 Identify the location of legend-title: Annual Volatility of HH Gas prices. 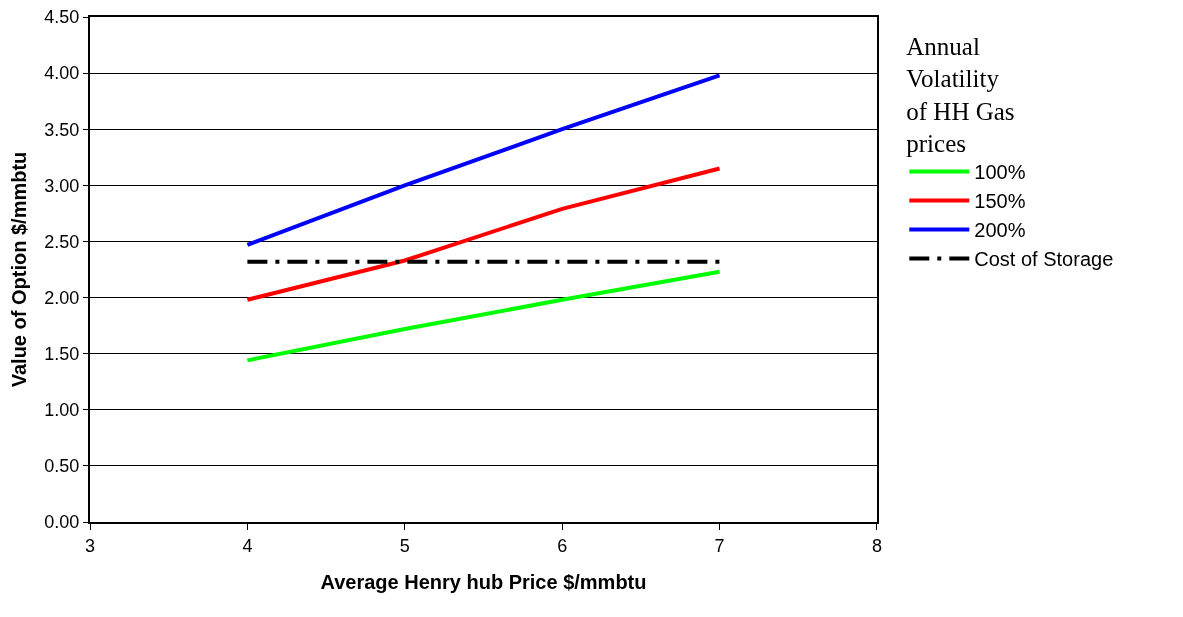
(960, 95).